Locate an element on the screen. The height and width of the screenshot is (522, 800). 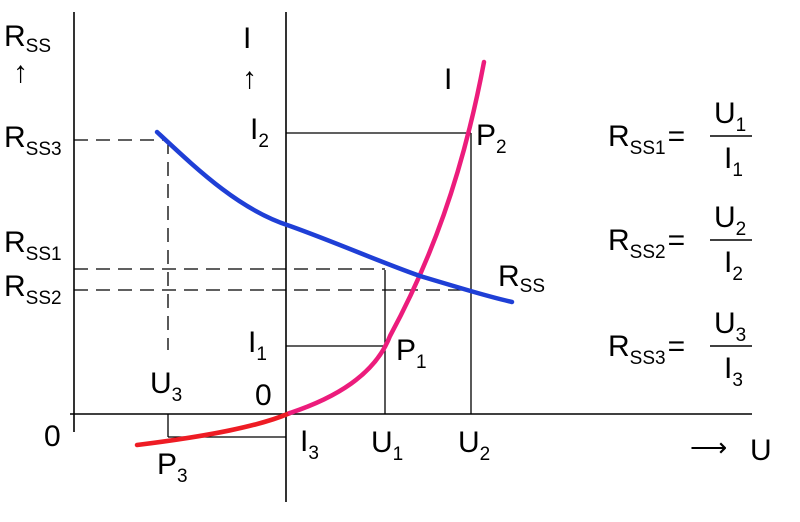
formula-rss1-numerator: U1 is located at coordinates (730, 116).